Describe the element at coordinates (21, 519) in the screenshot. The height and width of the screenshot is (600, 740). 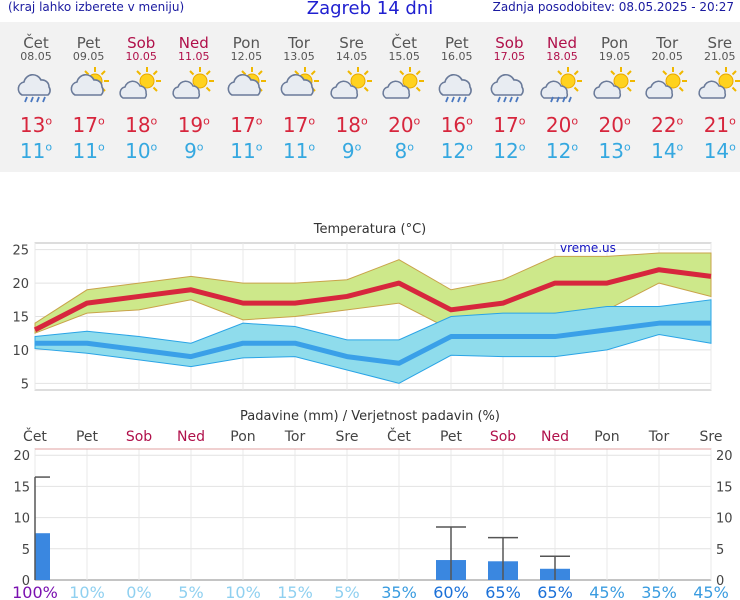
I see `y-tick-label: 10` at that location.